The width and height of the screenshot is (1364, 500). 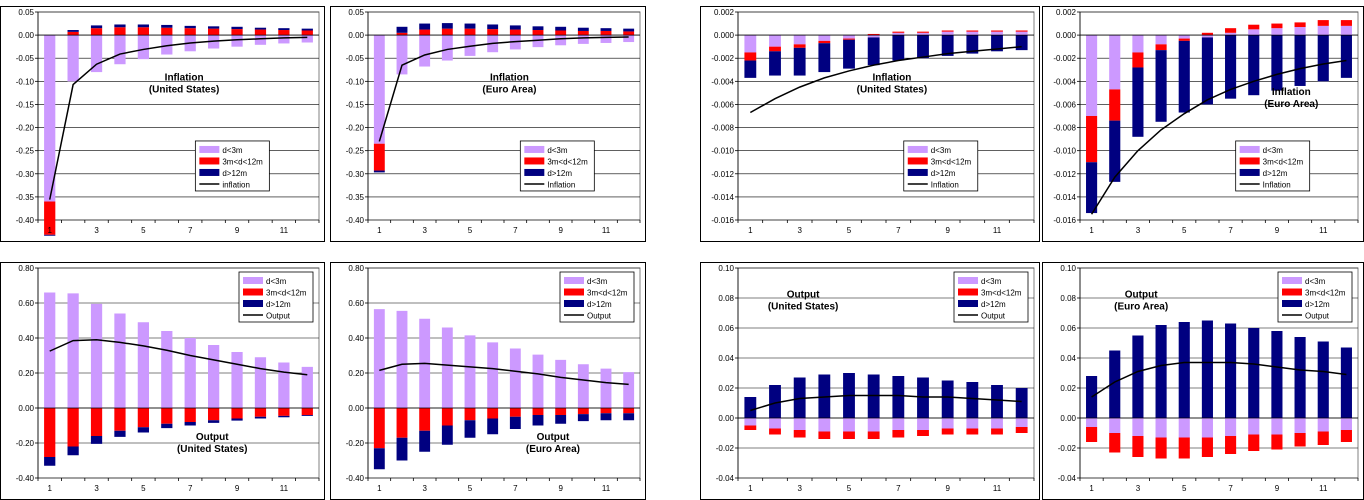 What do you see at coordinates (1066, 12) in the screenshot?
I see `y-tick-label: 0.002` at bounding box center [1066, 12].